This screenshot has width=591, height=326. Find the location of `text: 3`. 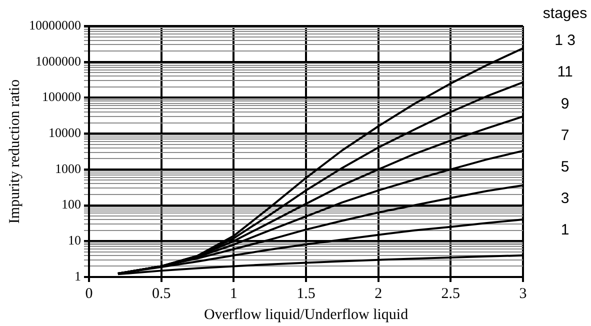

text: 3 is located at coordinates (565, 198).